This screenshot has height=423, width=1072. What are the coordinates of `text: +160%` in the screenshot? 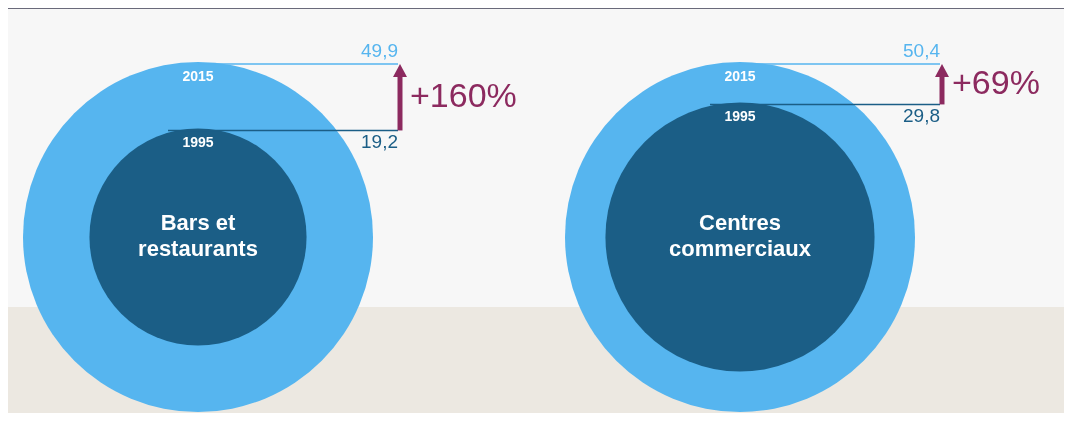 It's located at (463, 94).